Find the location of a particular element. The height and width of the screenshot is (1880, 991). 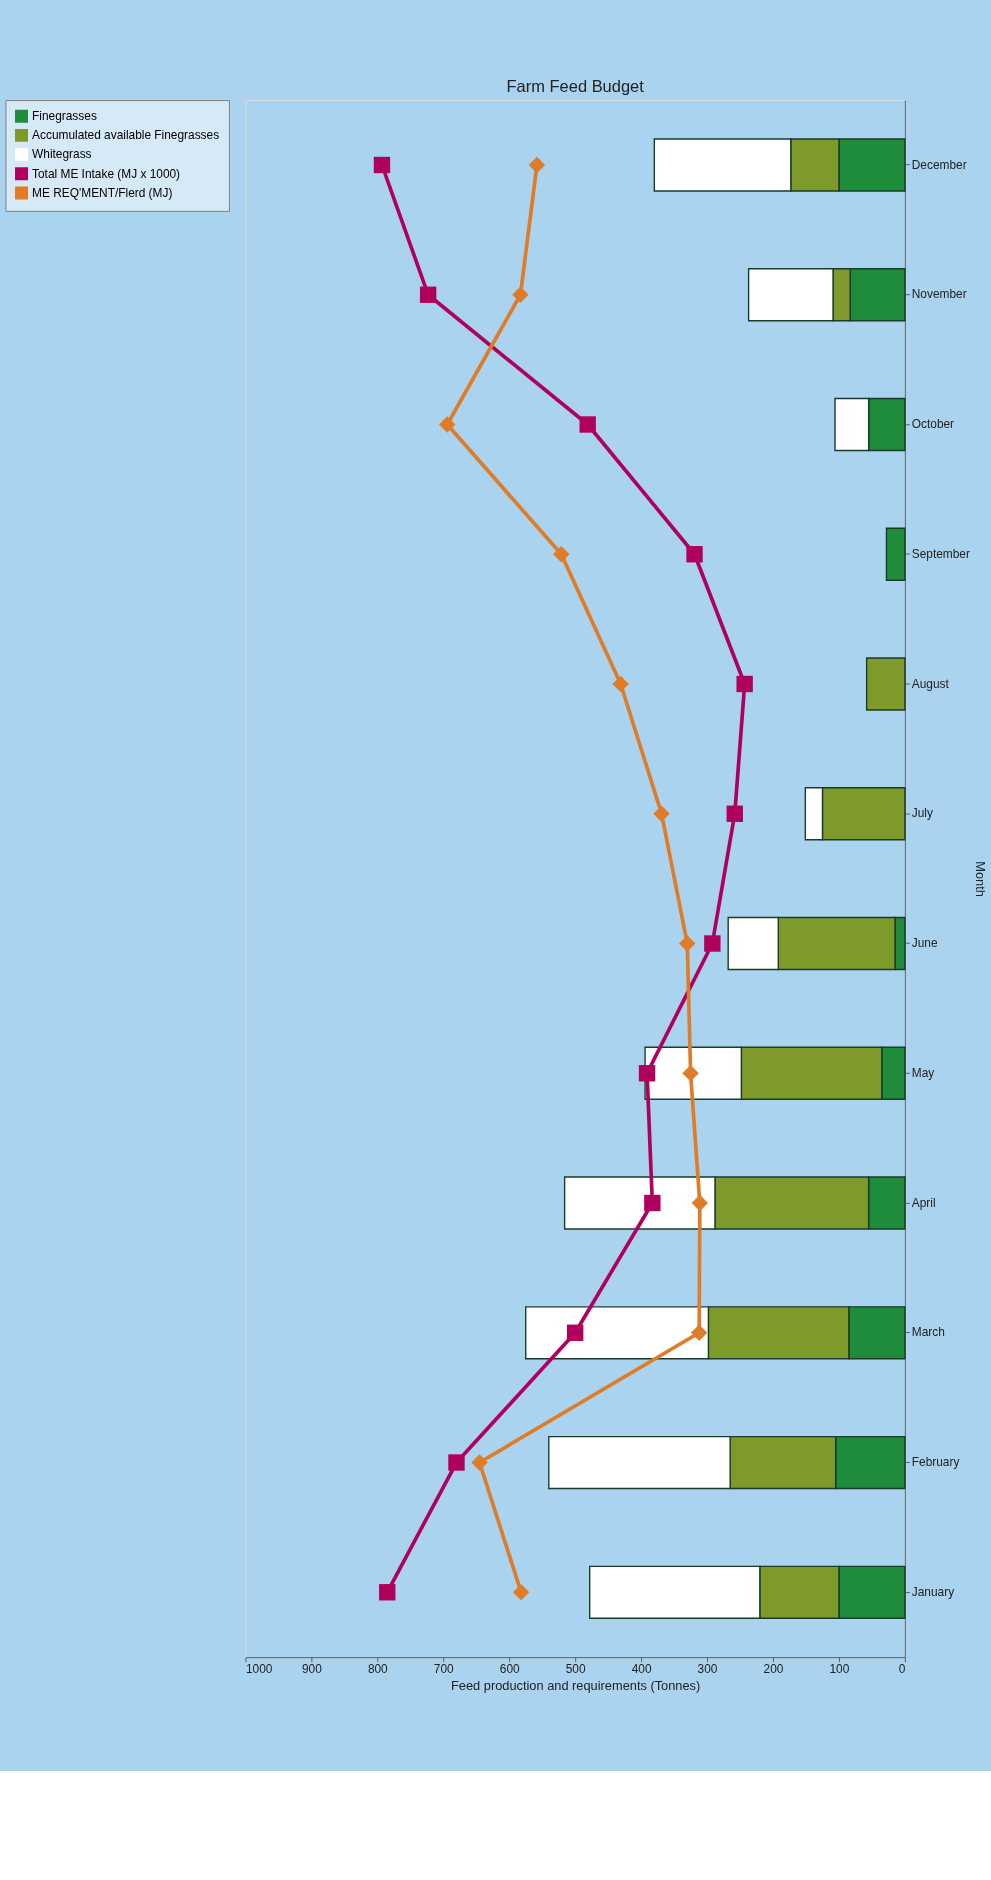

legend-label: Accumulated available Finegrasses is located at coordinates (126, 135).